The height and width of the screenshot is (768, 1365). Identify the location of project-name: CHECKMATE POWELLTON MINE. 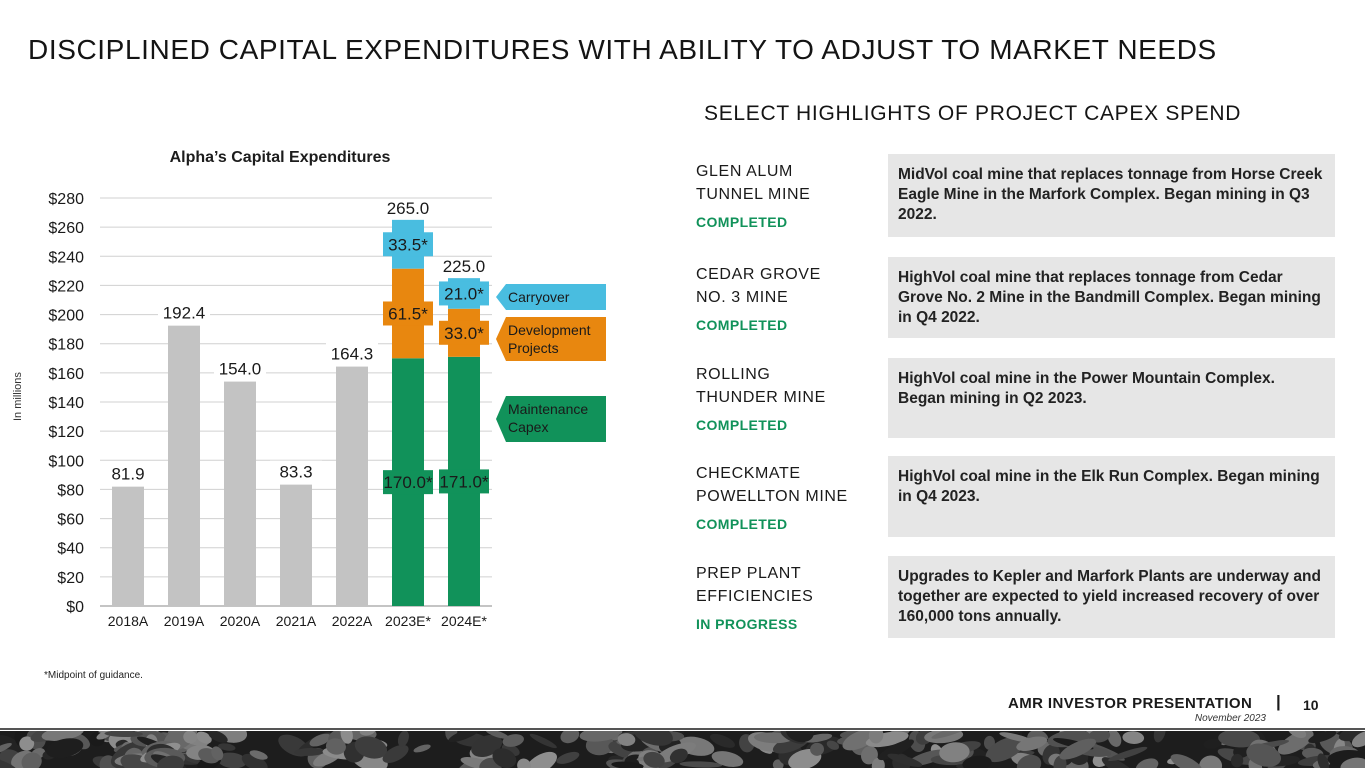
(772, 485).